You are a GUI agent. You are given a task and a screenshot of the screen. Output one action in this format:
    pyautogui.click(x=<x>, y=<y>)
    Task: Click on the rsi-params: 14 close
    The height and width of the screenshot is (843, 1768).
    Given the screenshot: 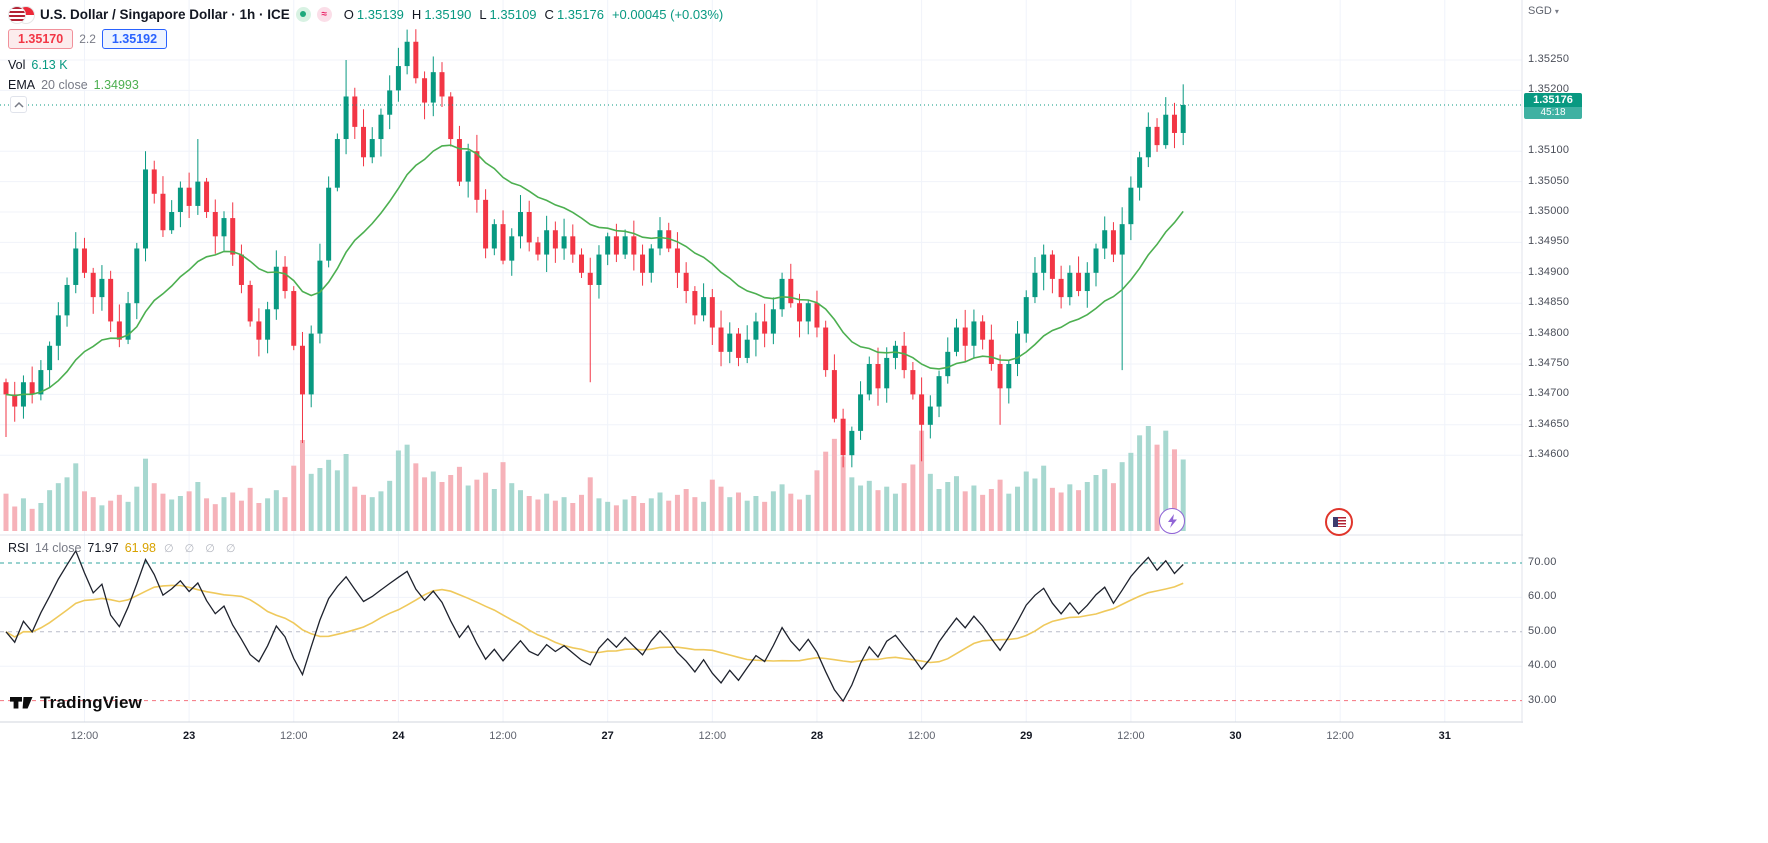 What is the action you would take?
    pyautogui.click(x=58, y=548)
    